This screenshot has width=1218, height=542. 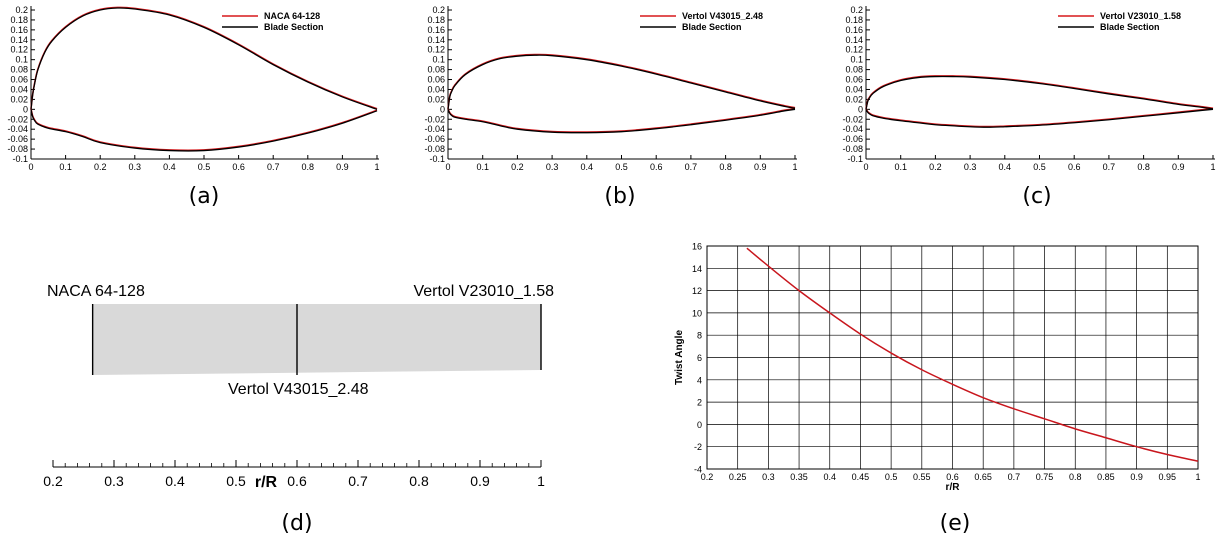 What do you see at coordinates (691, 167) in the screenshot?
I see `x-tick-label-b: 0.7` at bounding box center [691, 167].